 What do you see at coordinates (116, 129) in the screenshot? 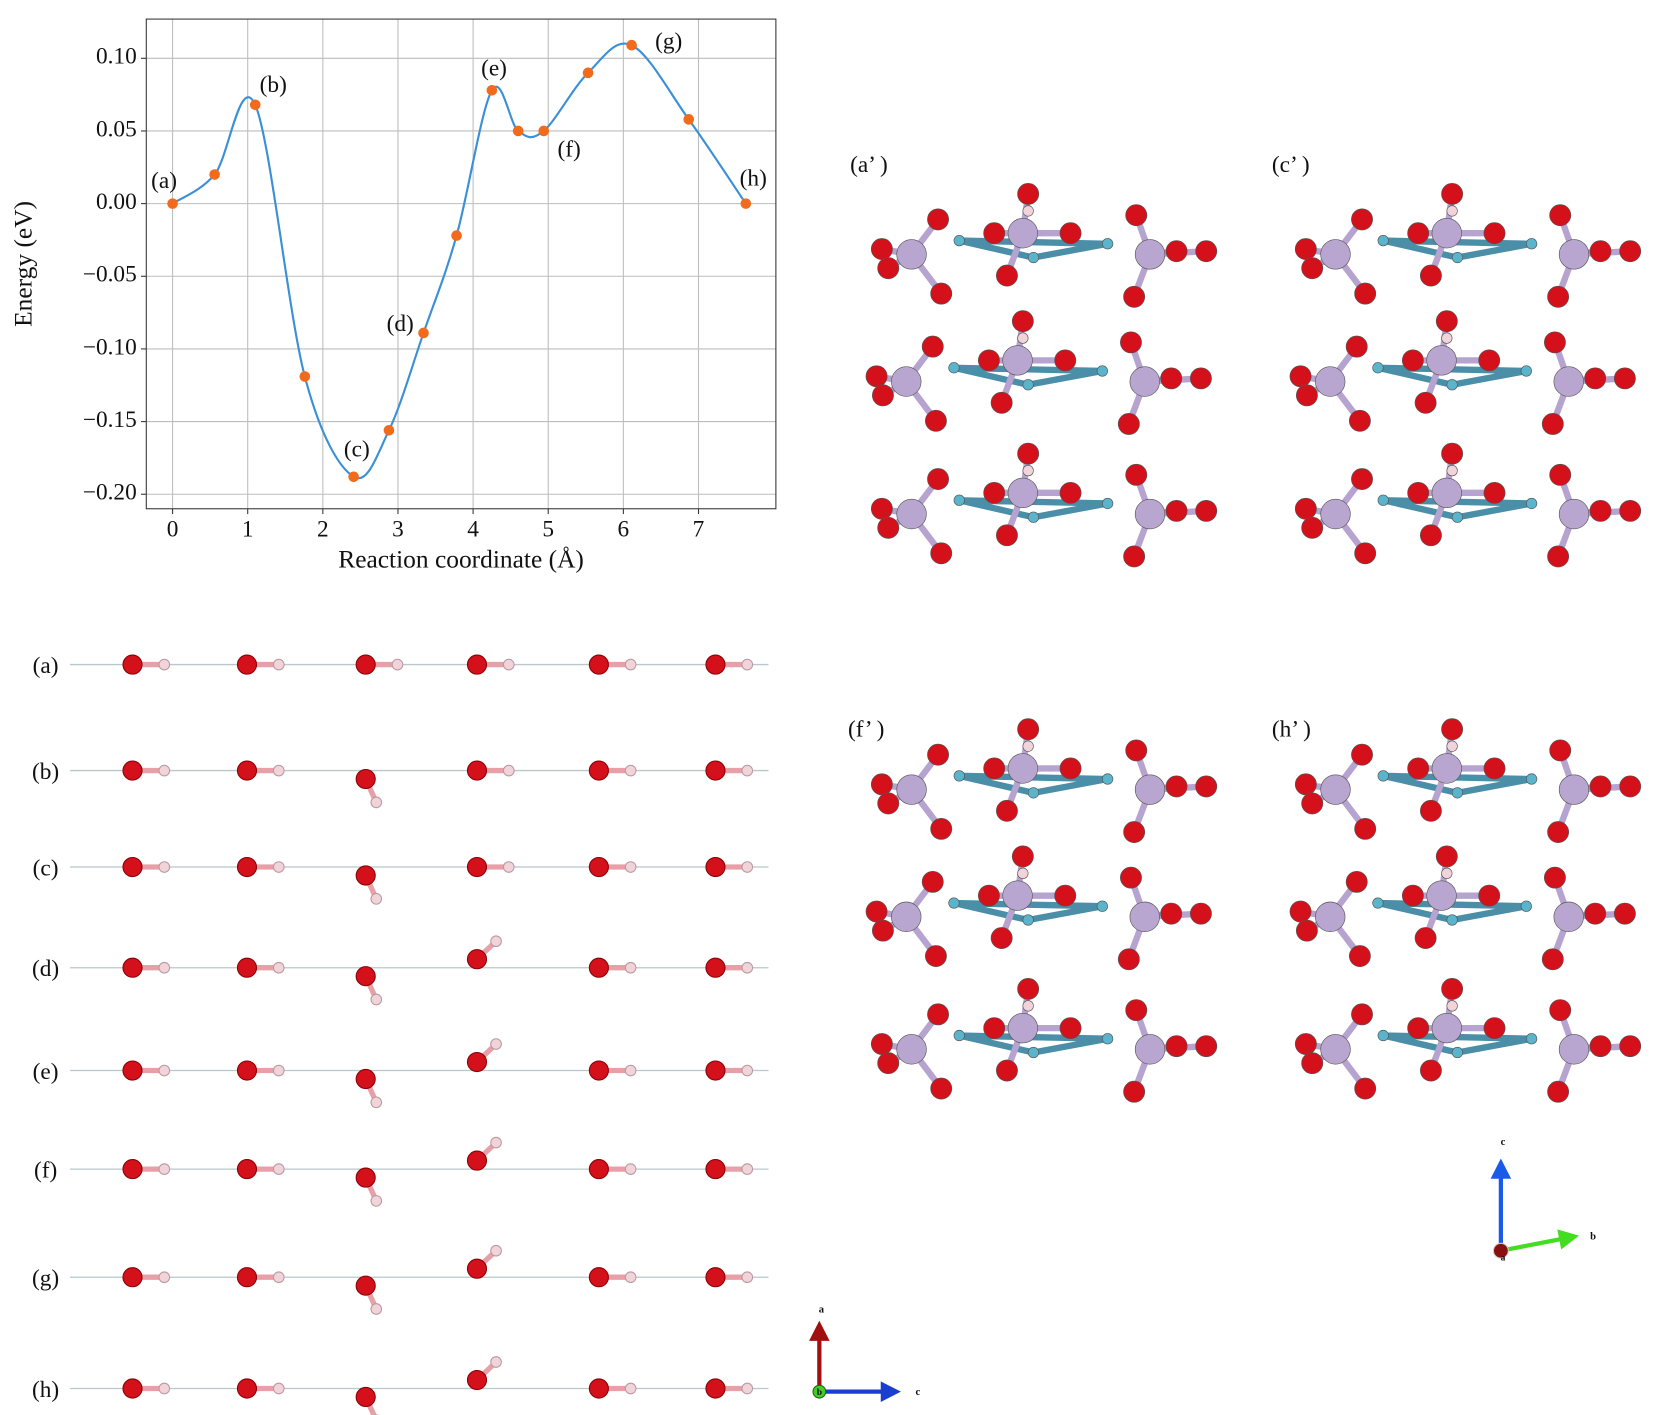
I see `y-tick-label: 0.05` at bounding box center [116, 129].